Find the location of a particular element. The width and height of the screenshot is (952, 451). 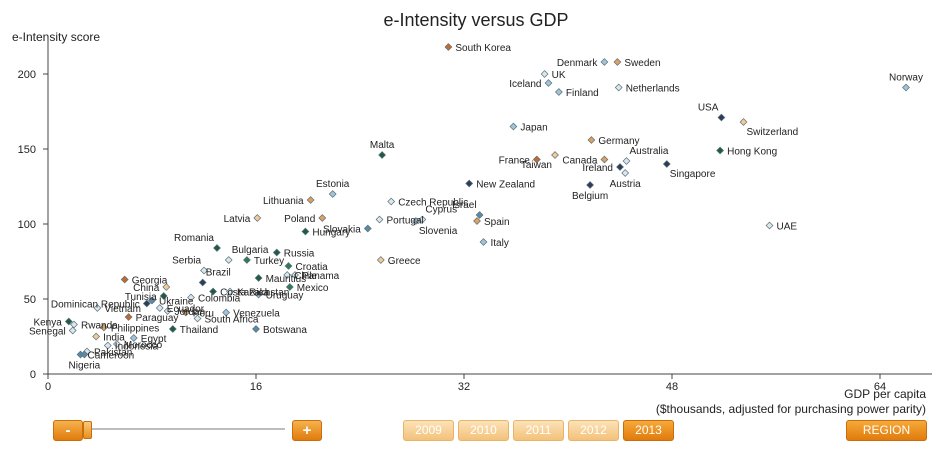

data-label-israel: Israel is located at coordinates (464, 205).